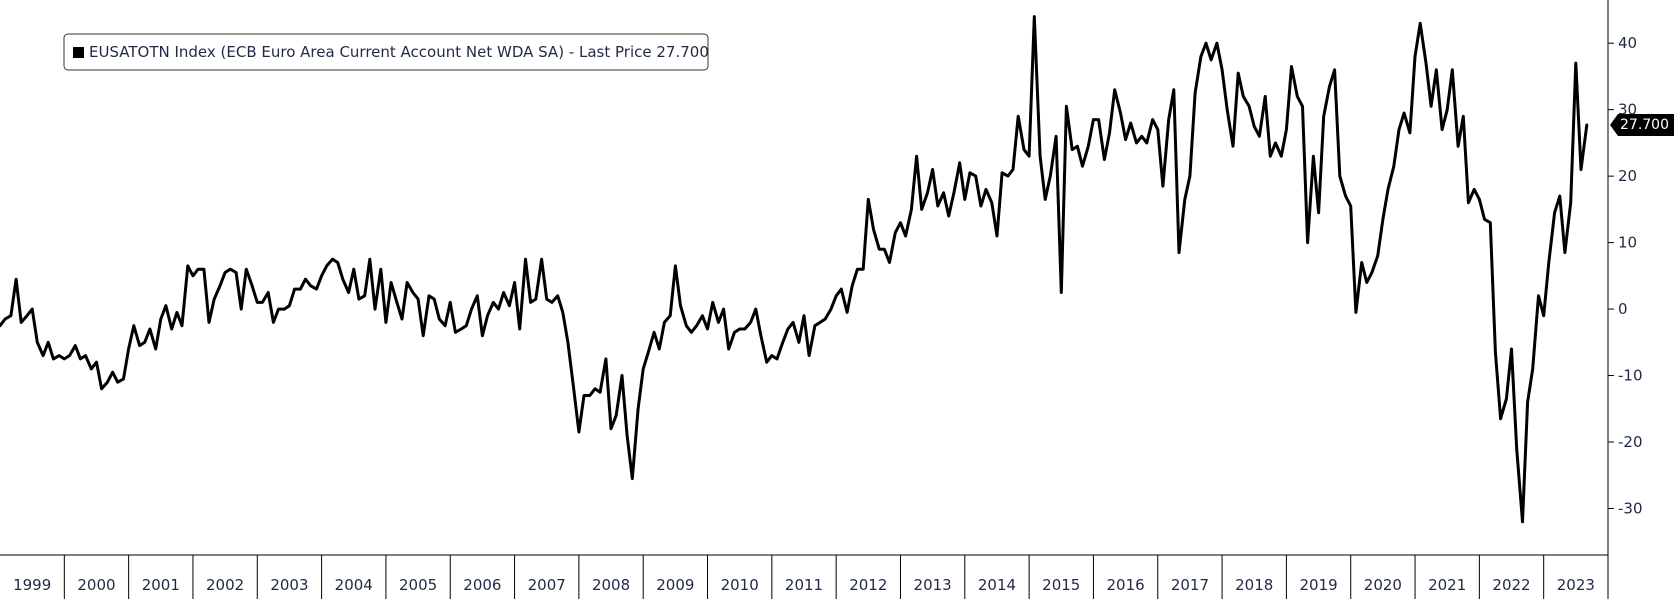  Describe the element at coordinates (161, 585) in the screenshot. I see `x-tick-label: 2001` at that location.